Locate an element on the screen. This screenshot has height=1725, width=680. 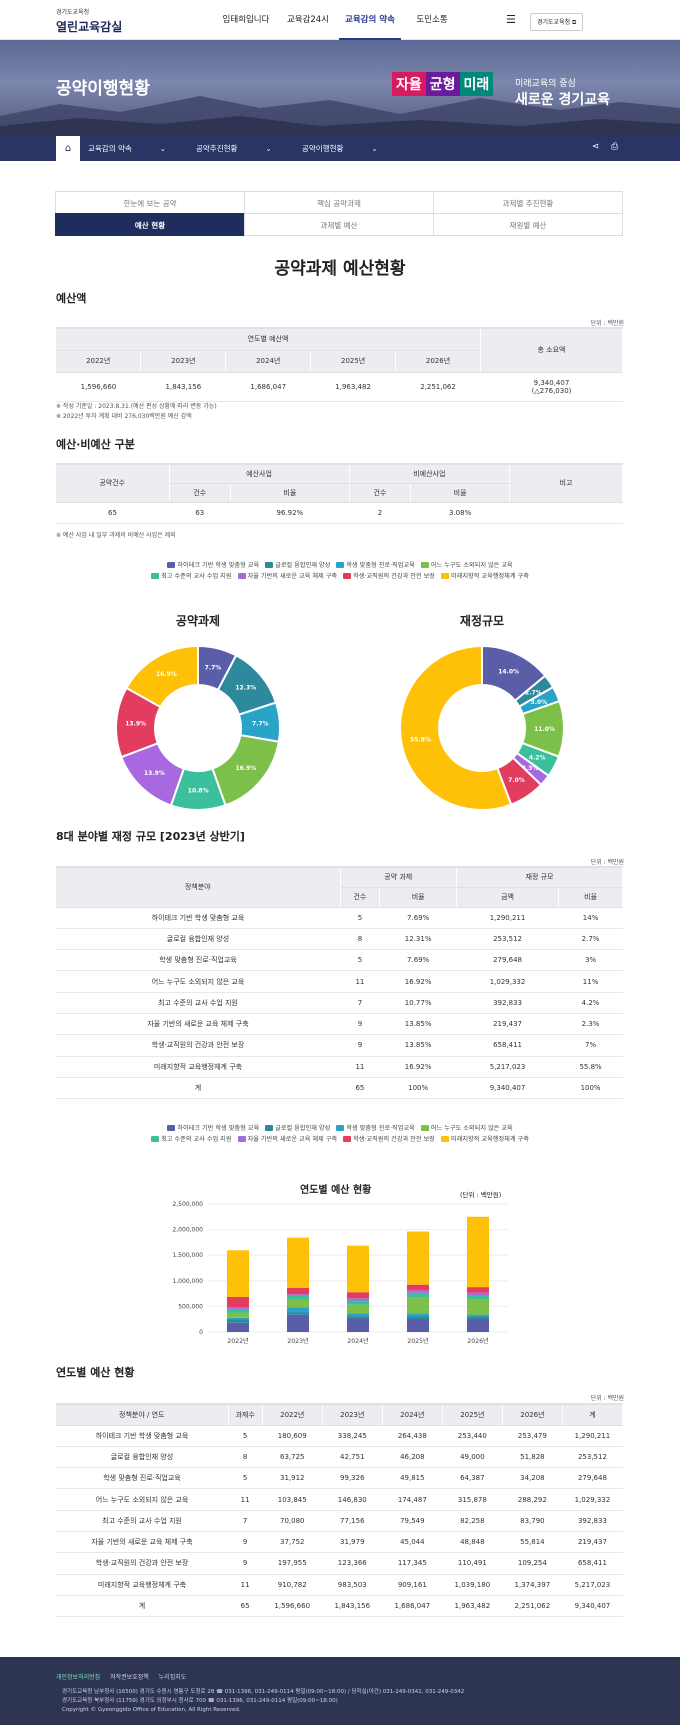
breadcrumb-item-status: 공약추진현황 ⌄ is located at coordinates (234, 148).